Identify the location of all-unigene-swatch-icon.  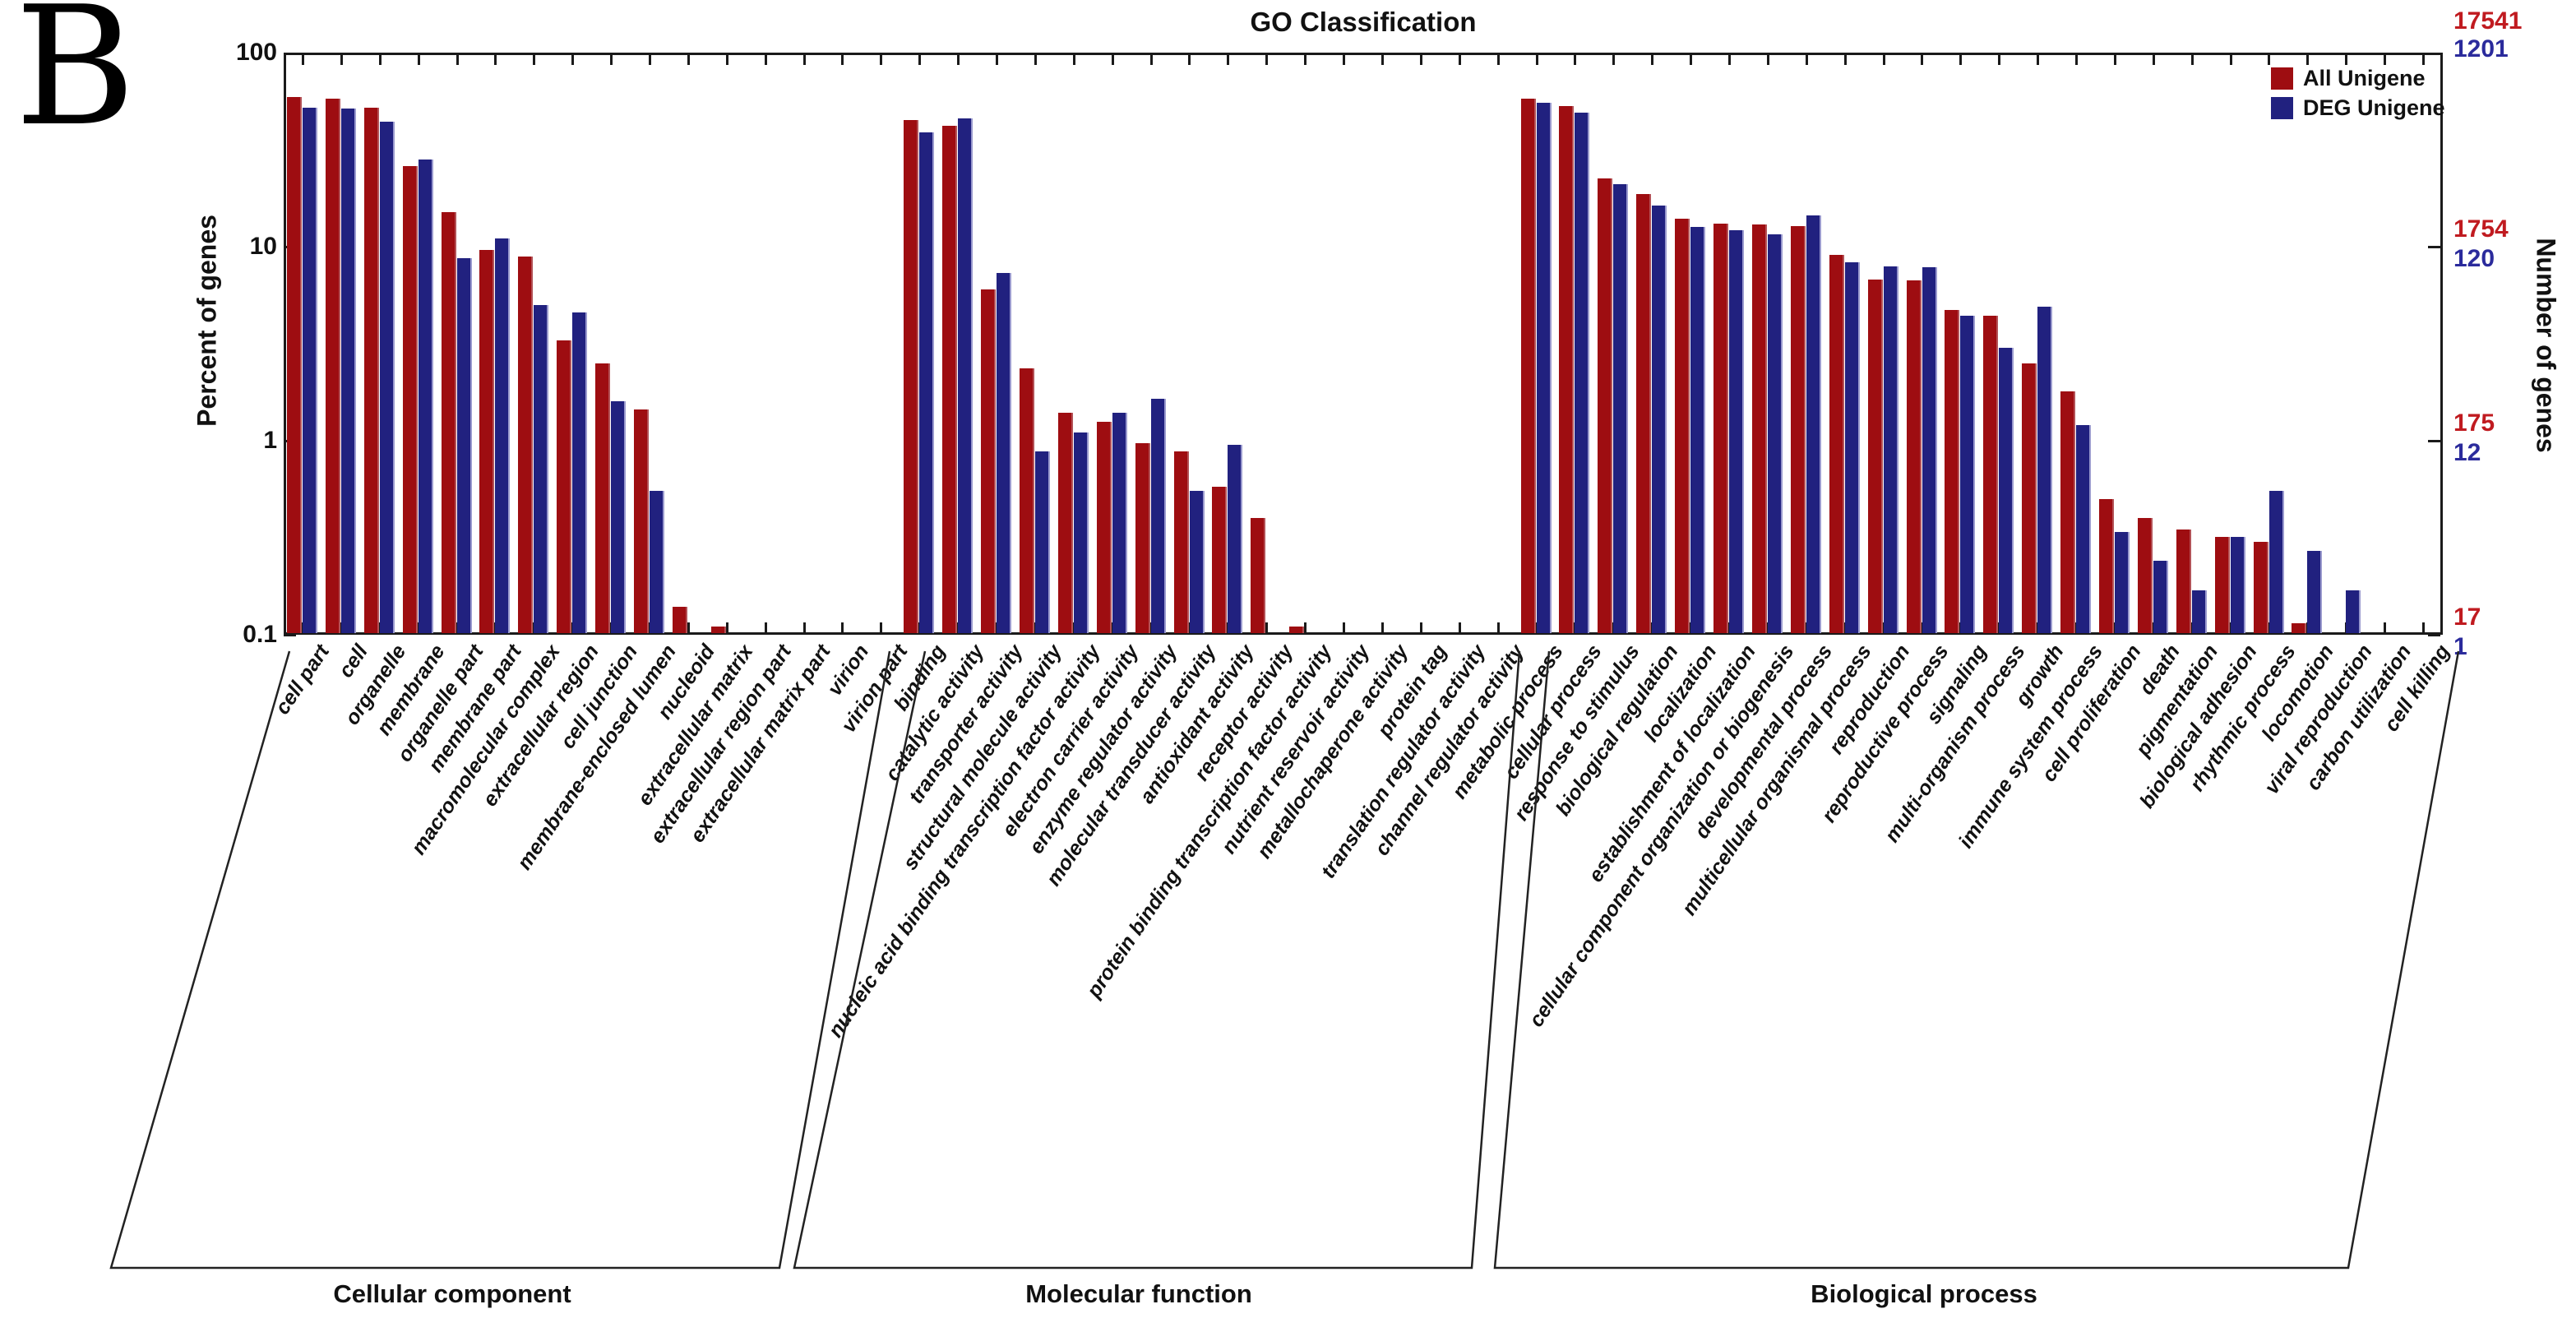
(2282, 78).